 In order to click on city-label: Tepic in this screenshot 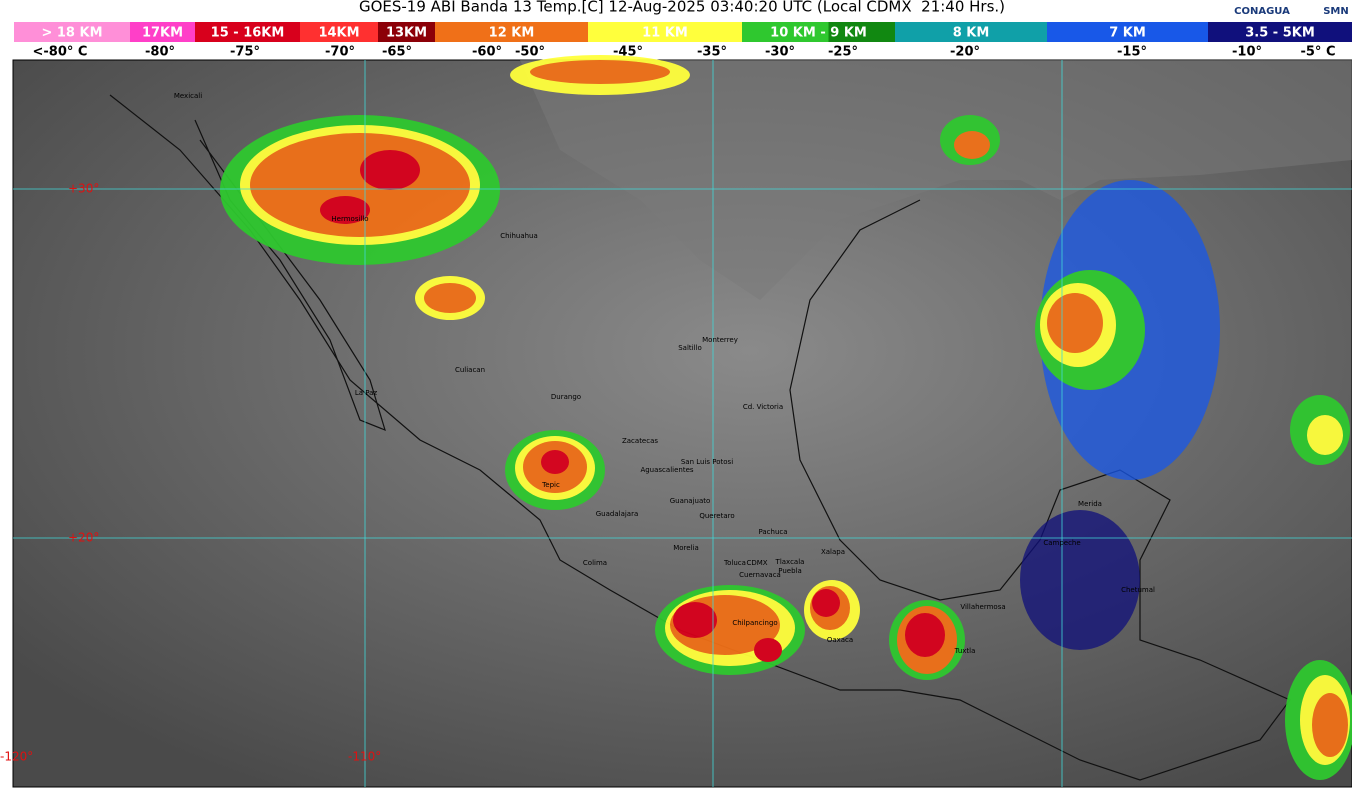, I will do `click(550, 485)`.